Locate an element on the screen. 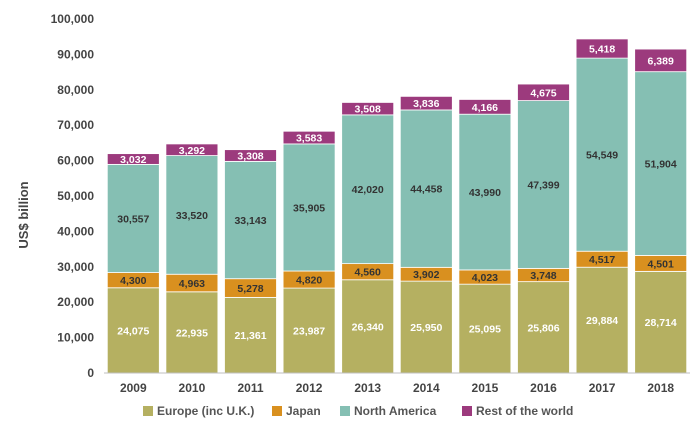 The image size is (700, 428). data-label: 3,308 is located at coordinates (250, 157).